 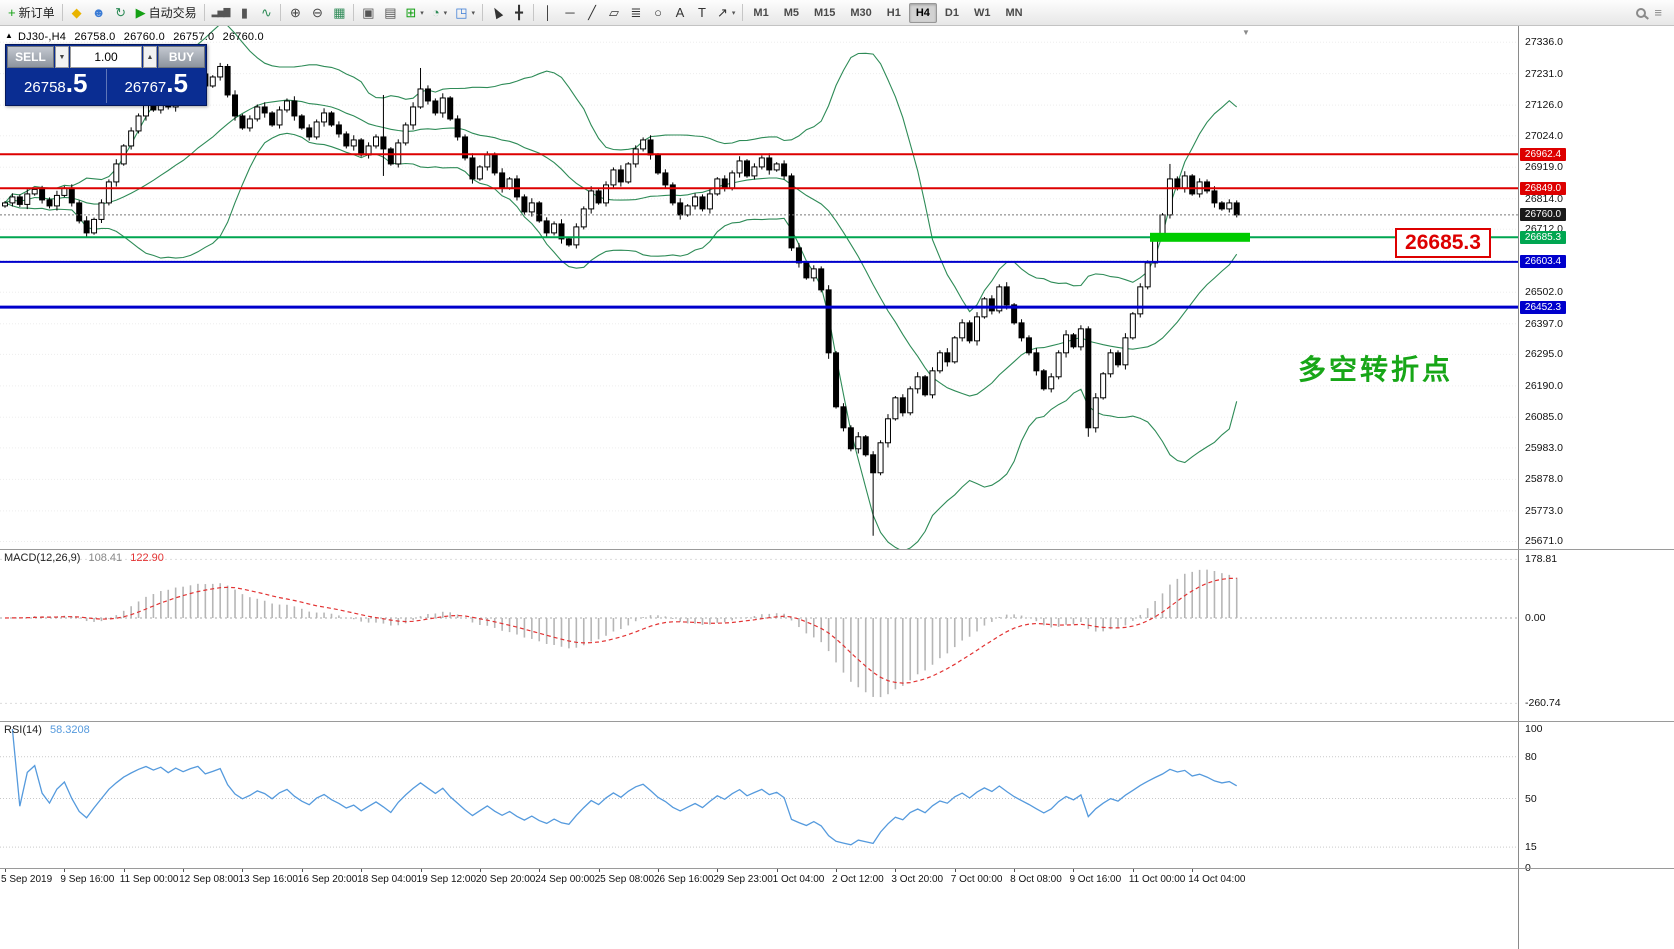 What do you see at coordinates (1531, 847) in the screenshot?
I see `rsi-axis-label: 15` at bounding box center [1531, 847].